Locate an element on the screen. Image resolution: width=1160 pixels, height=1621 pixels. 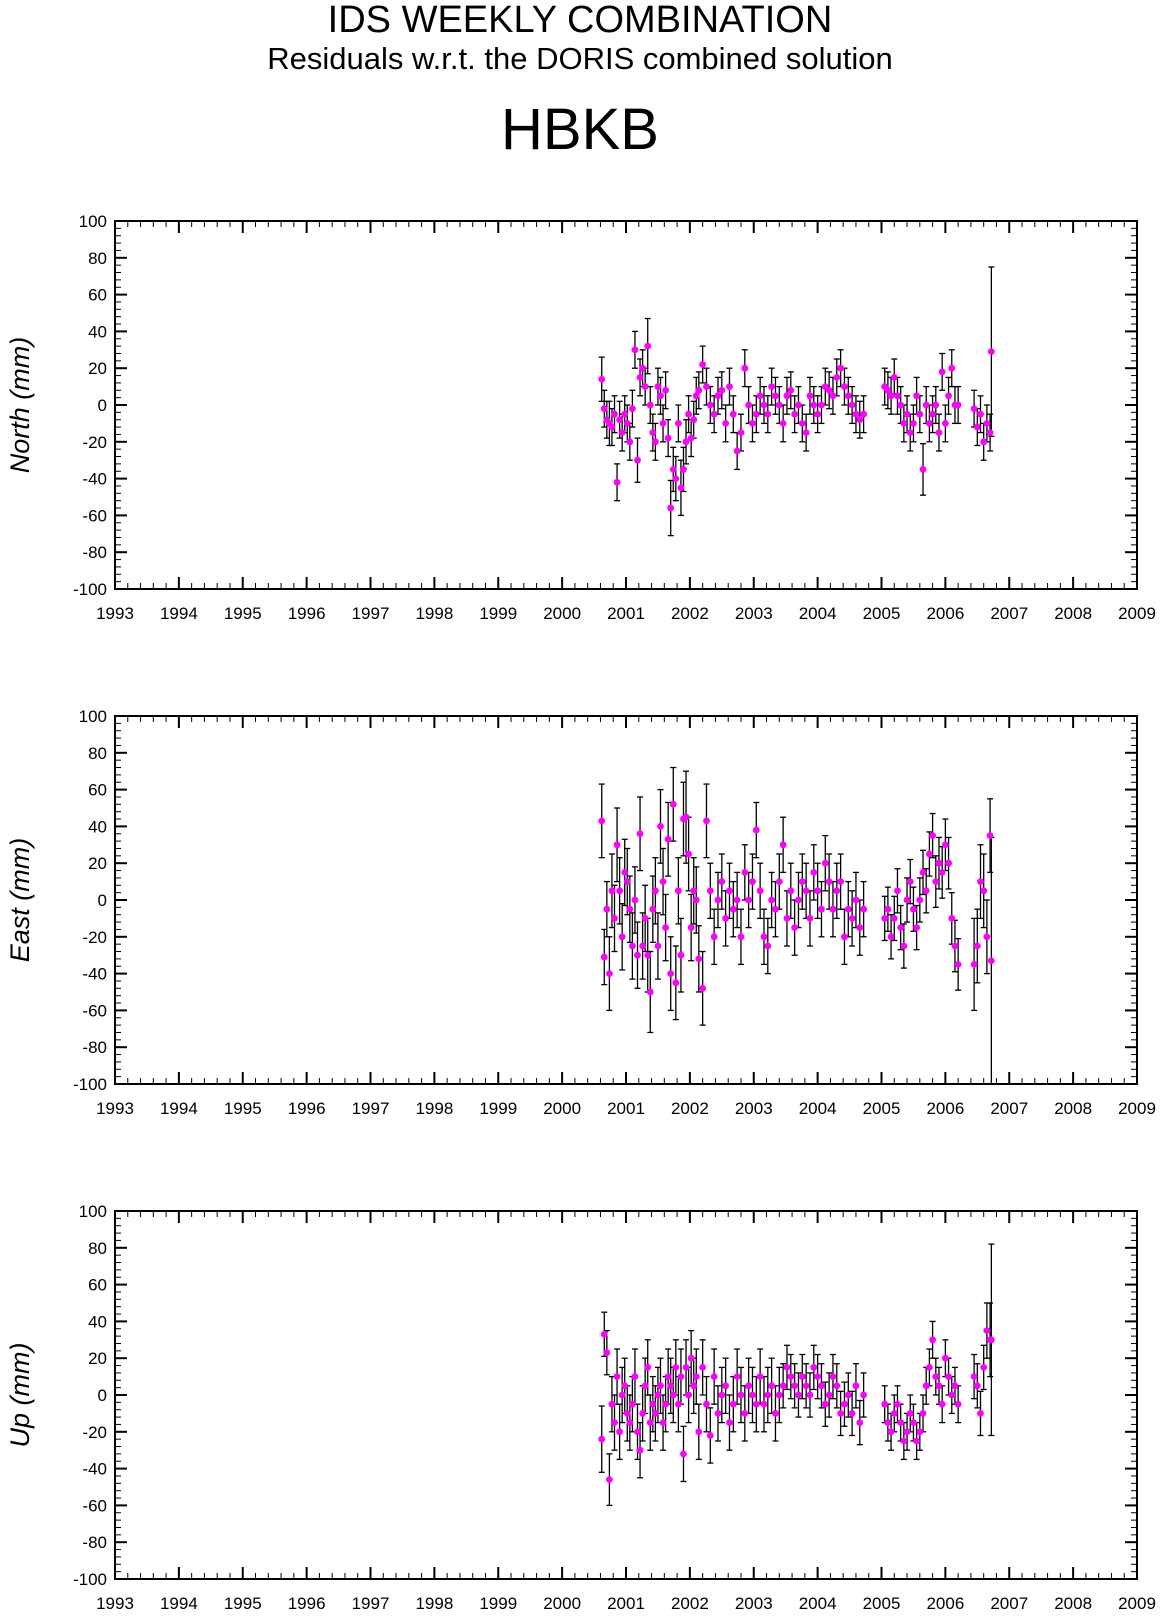
x-tick-label: 1993 is located at coordinates (115, 1108).